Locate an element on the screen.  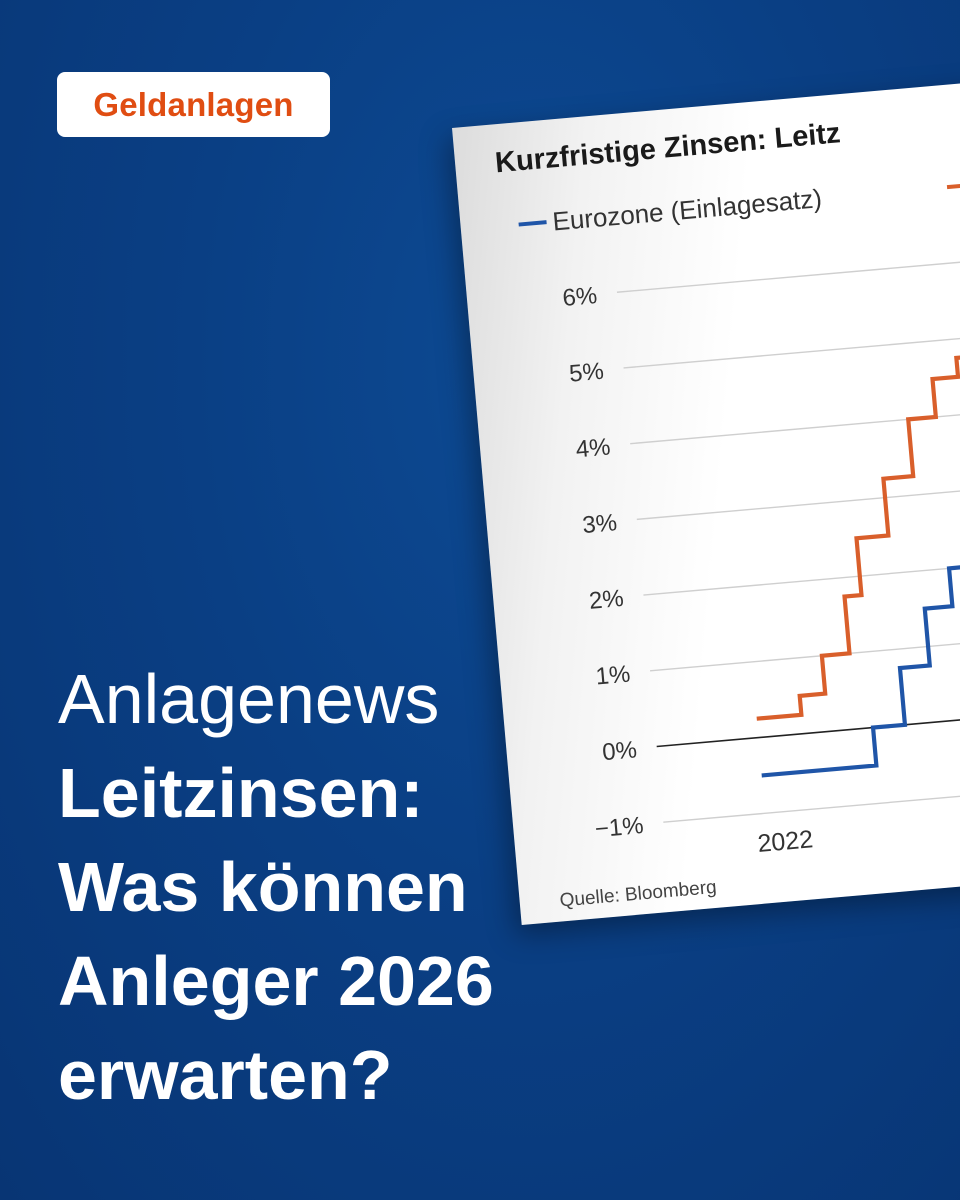
series-line-eurozone is located at coordinates (860, 587).